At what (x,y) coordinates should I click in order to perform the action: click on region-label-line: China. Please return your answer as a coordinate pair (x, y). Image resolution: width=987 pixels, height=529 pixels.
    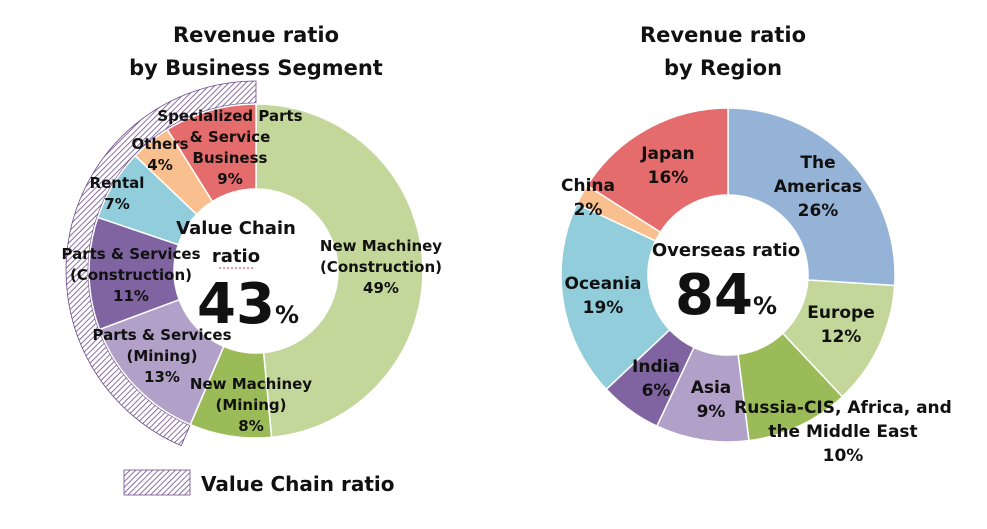
    Looking at the image, I should click on (588, 186).